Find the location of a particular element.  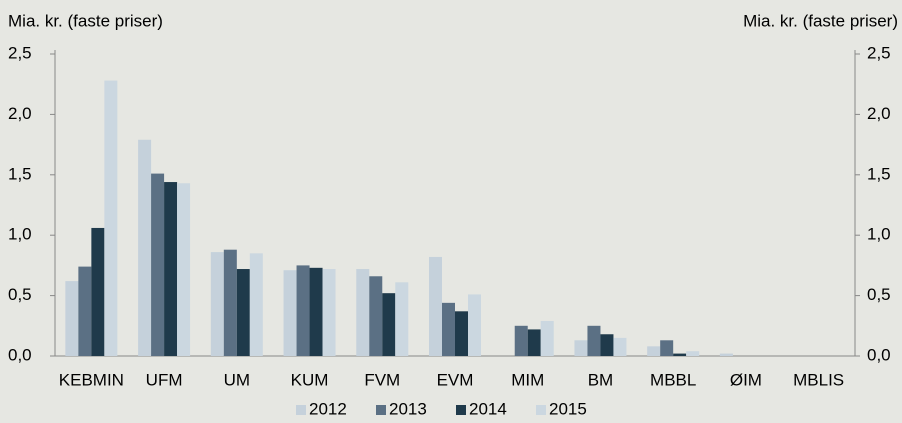

x-tick-label: FVM is located at coordinates (382, 379).